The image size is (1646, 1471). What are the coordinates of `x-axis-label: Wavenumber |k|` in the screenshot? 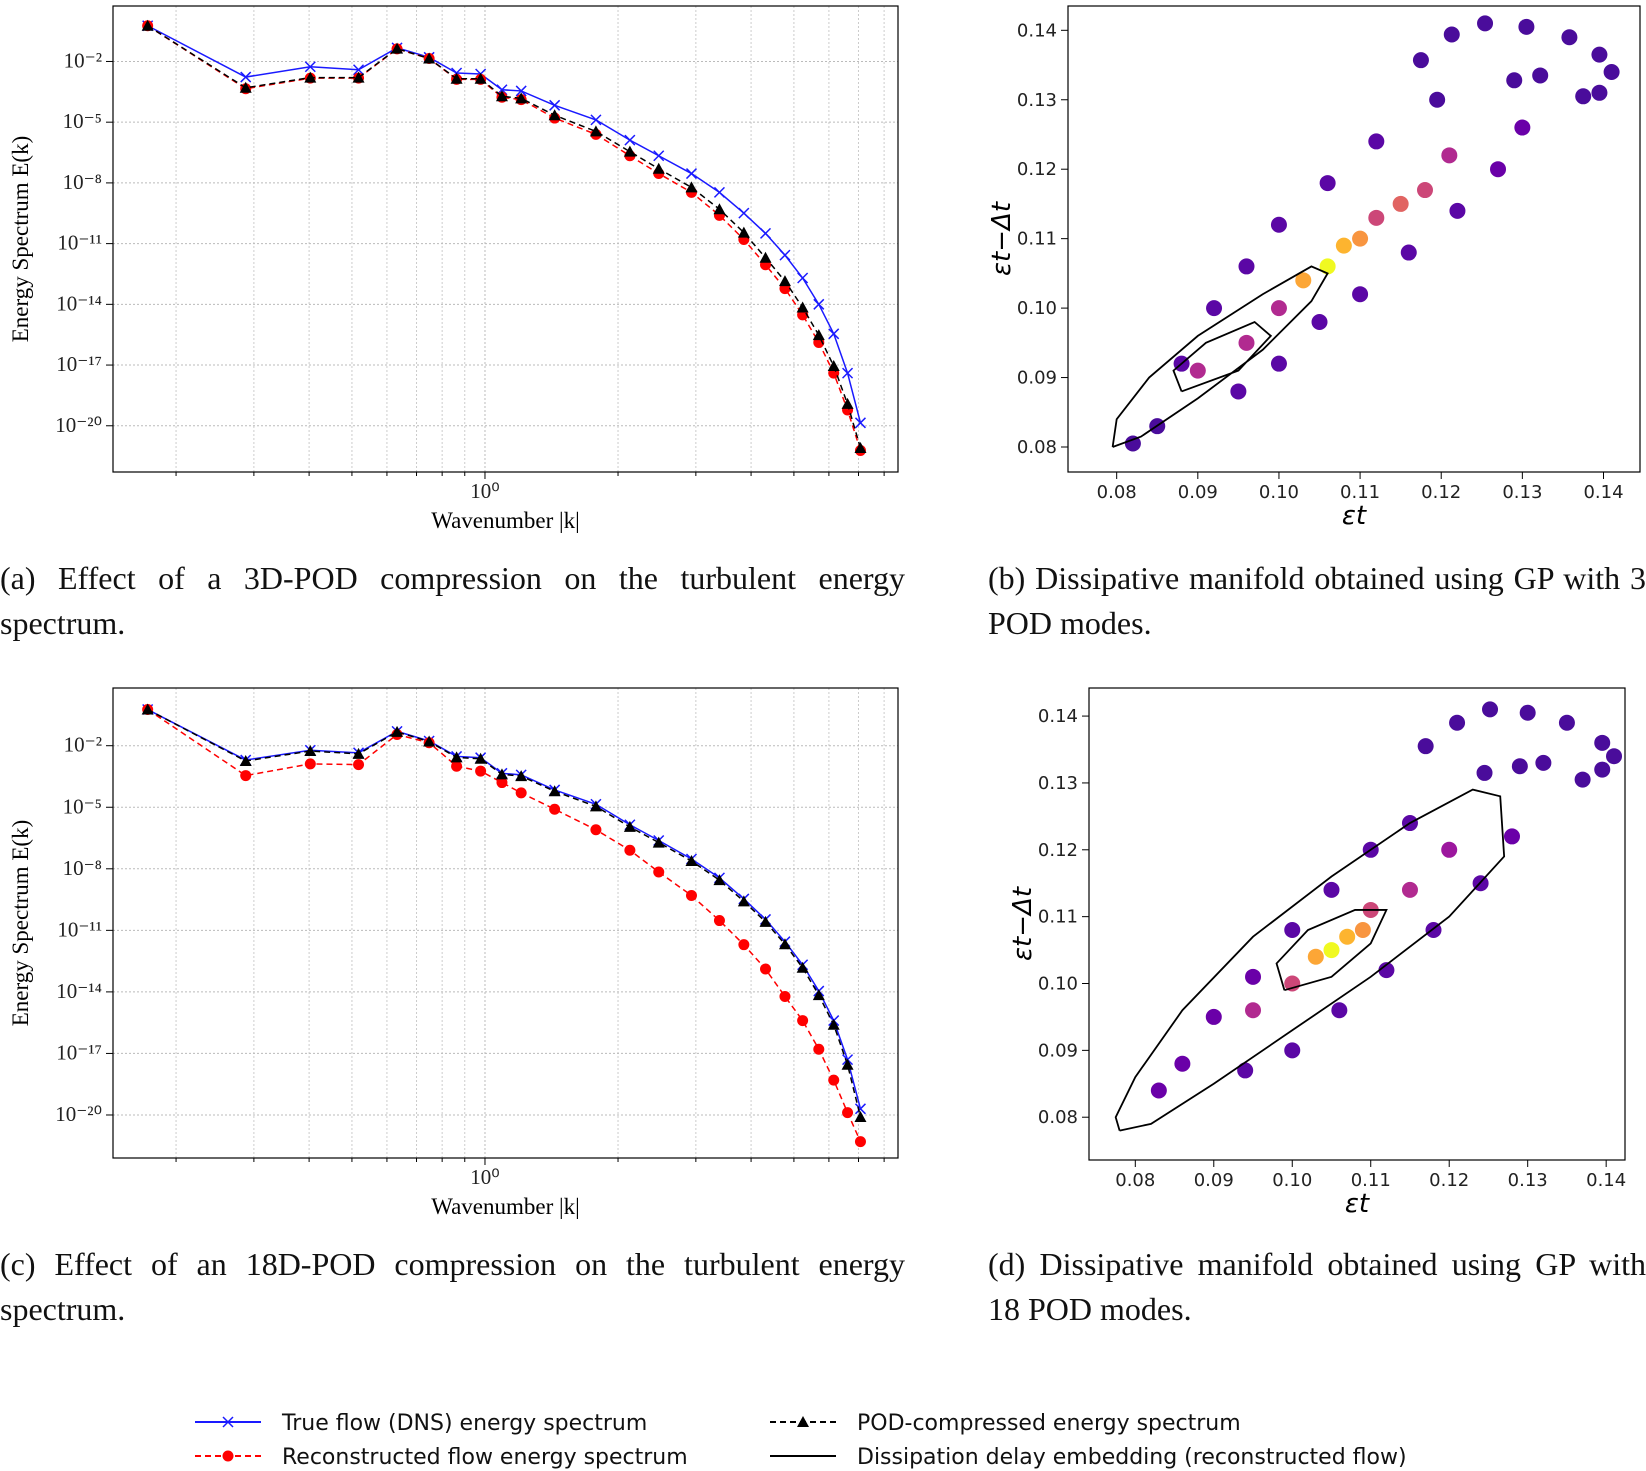 It's located at (505, 1206).